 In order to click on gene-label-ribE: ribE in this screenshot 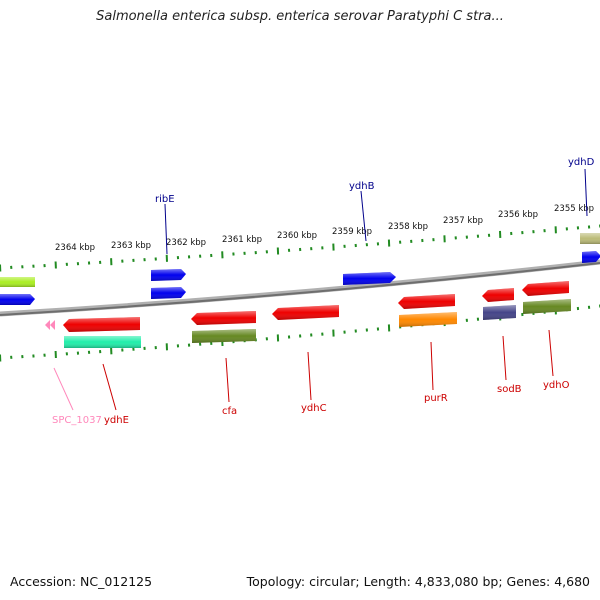, I will do `click(165, 199)`.